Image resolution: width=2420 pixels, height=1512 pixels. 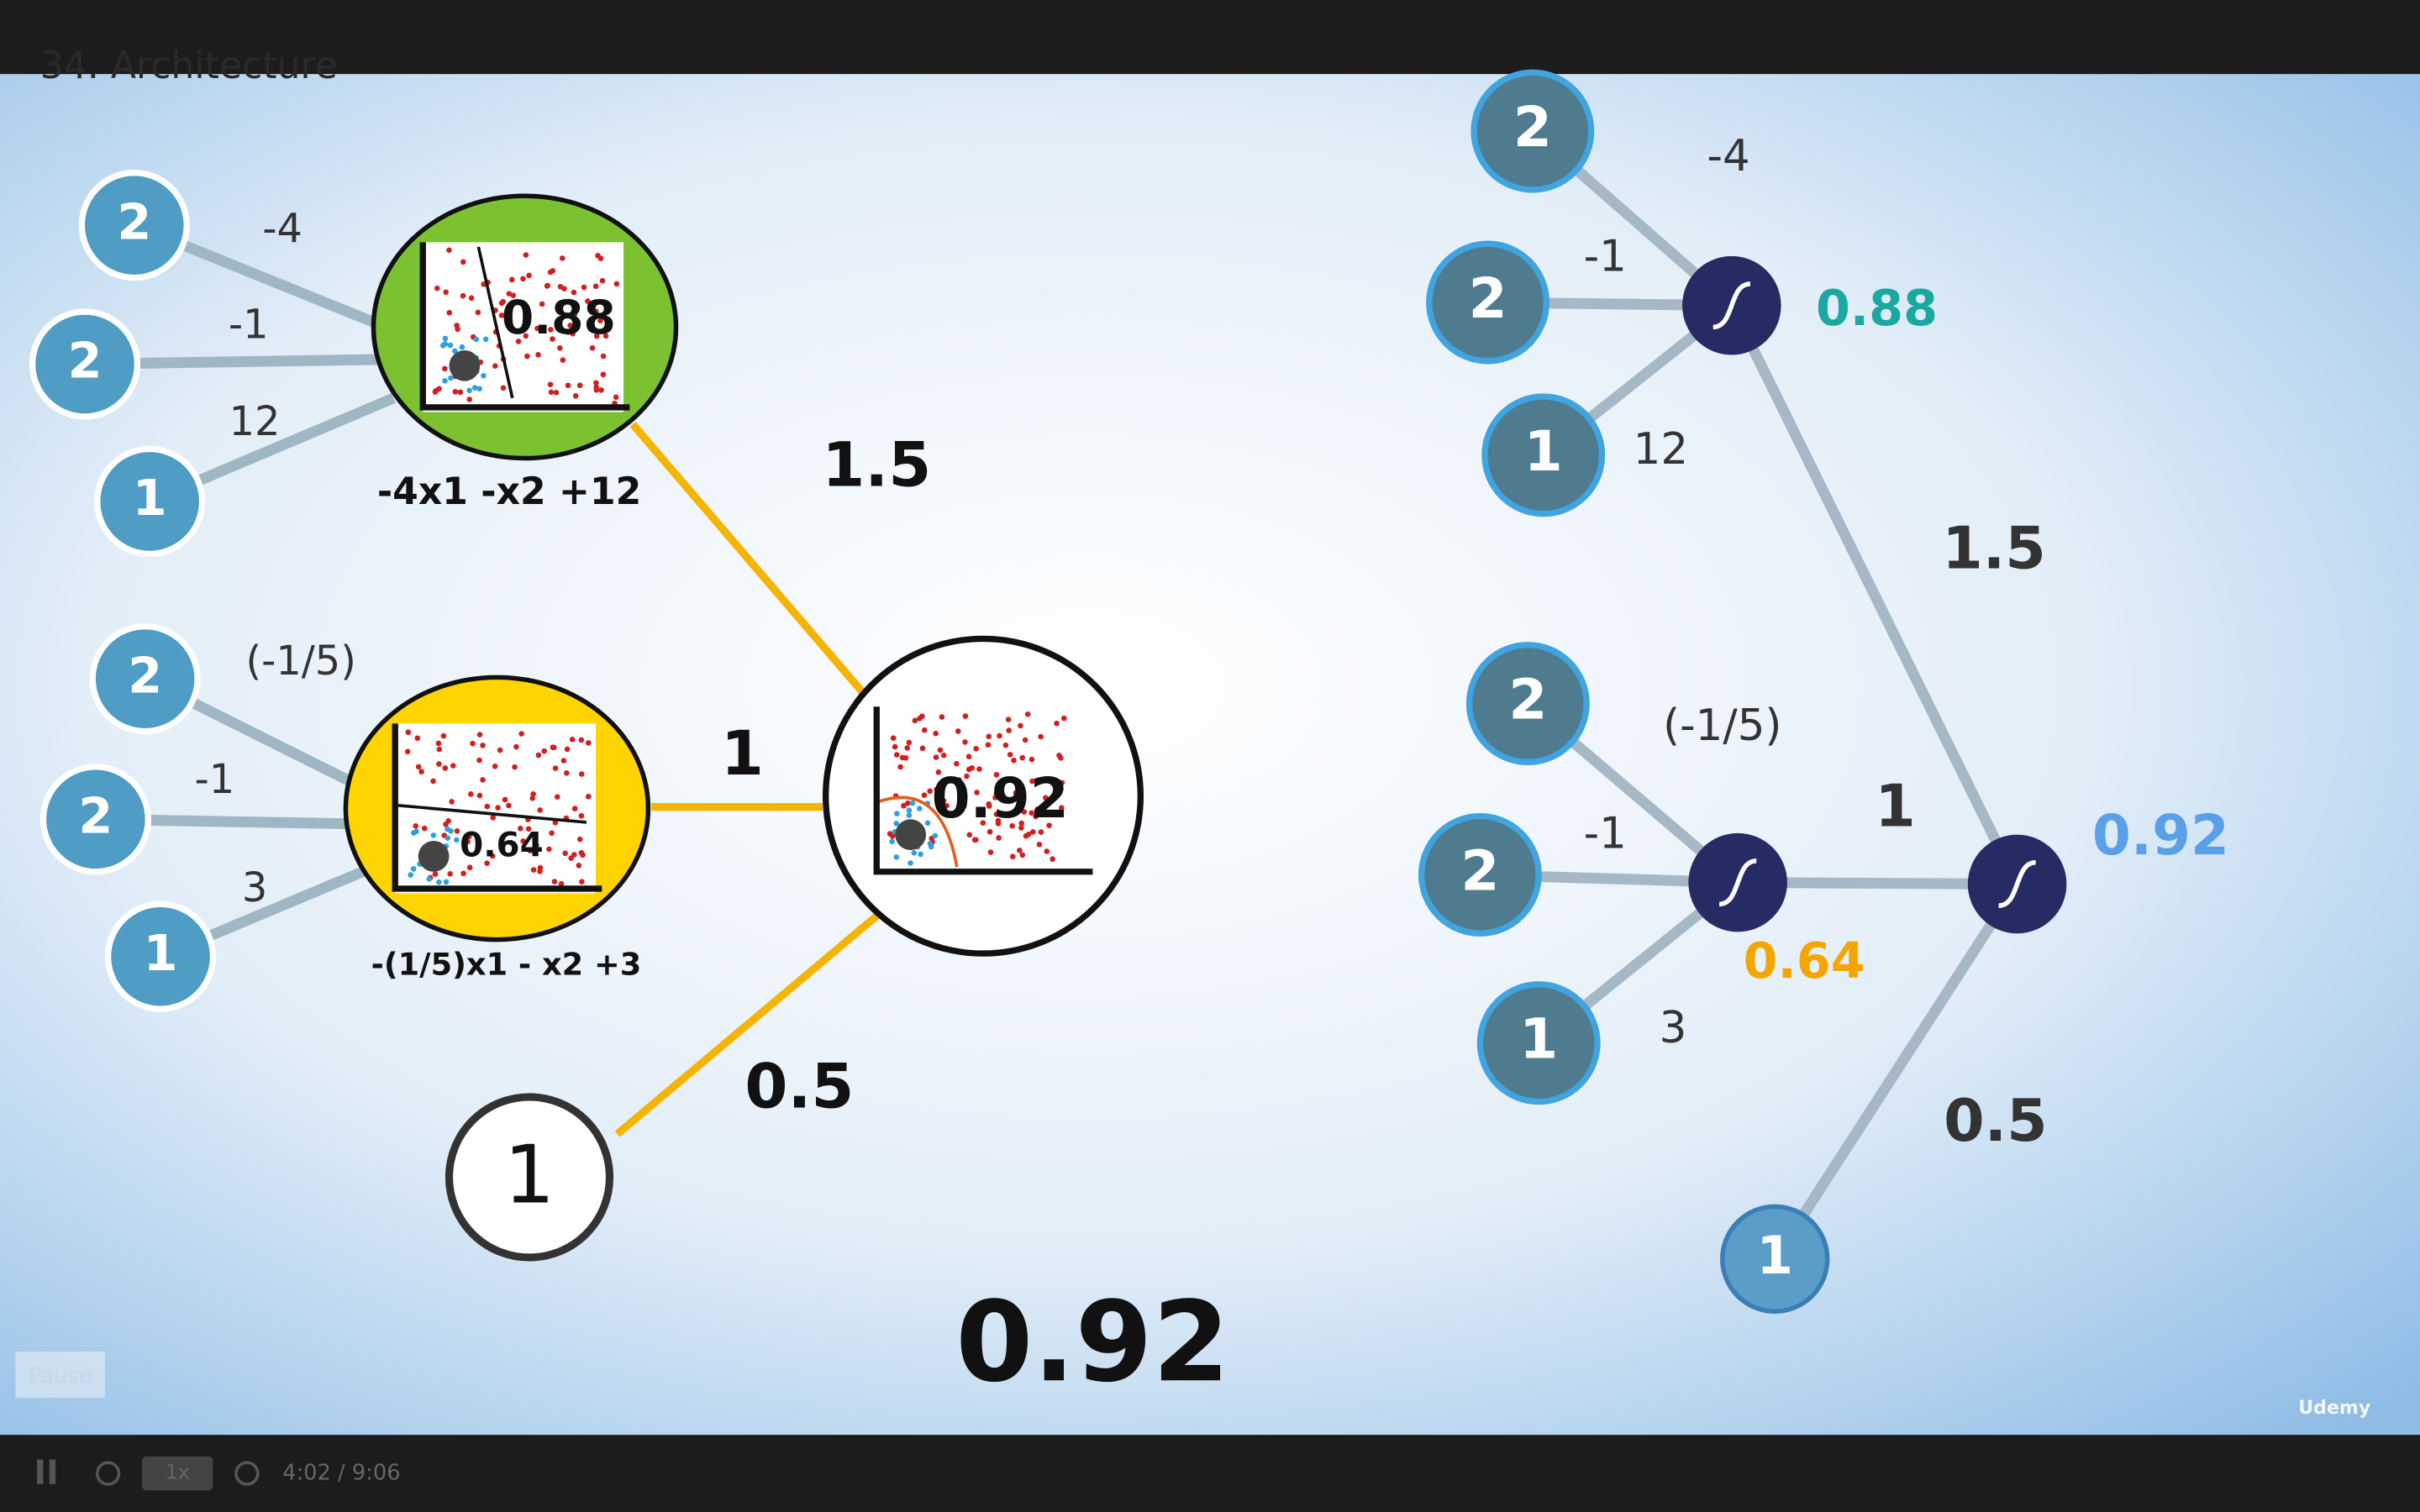 What do you see at coordinates (108, 1473) in the screenshot?
I see `rewind` at bounding box center [108, 1473].